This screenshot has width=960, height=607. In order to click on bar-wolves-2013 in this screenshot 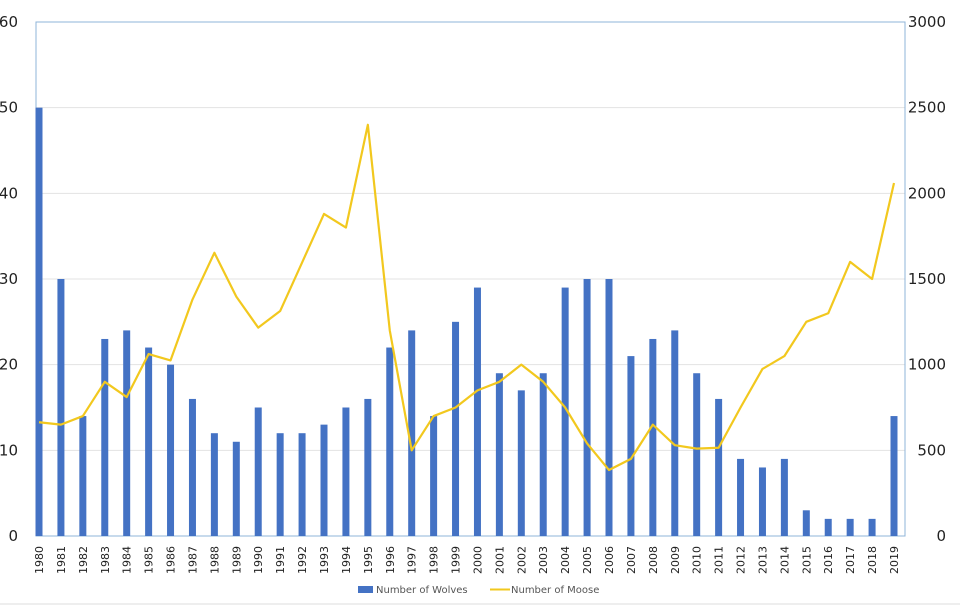, I will do `click(762, 501)`.